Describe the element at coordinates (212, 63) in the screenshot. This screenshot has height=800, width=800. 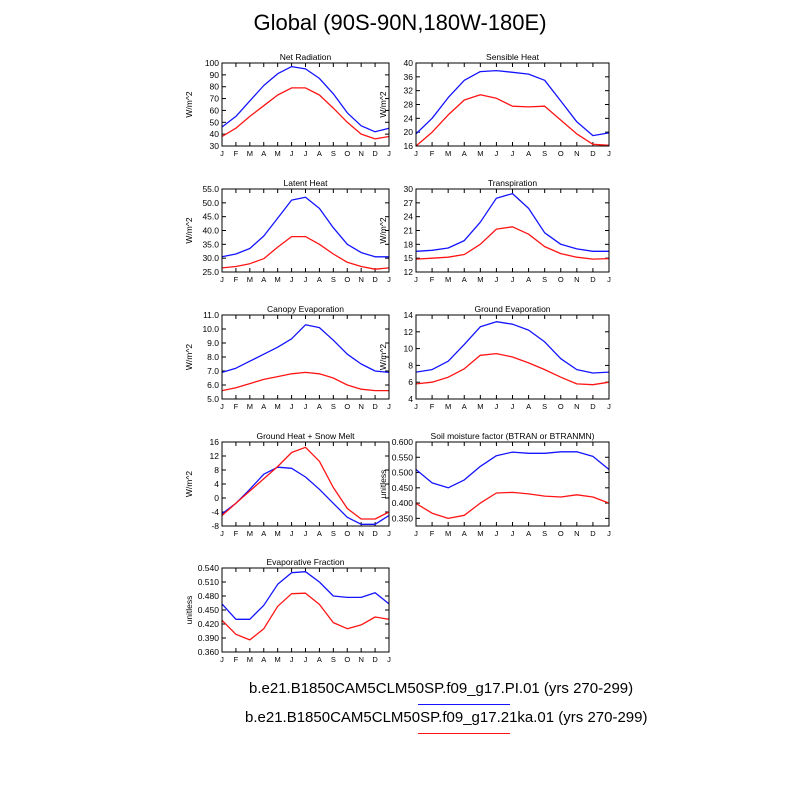
I see `y-tick-label: 100` at that location.